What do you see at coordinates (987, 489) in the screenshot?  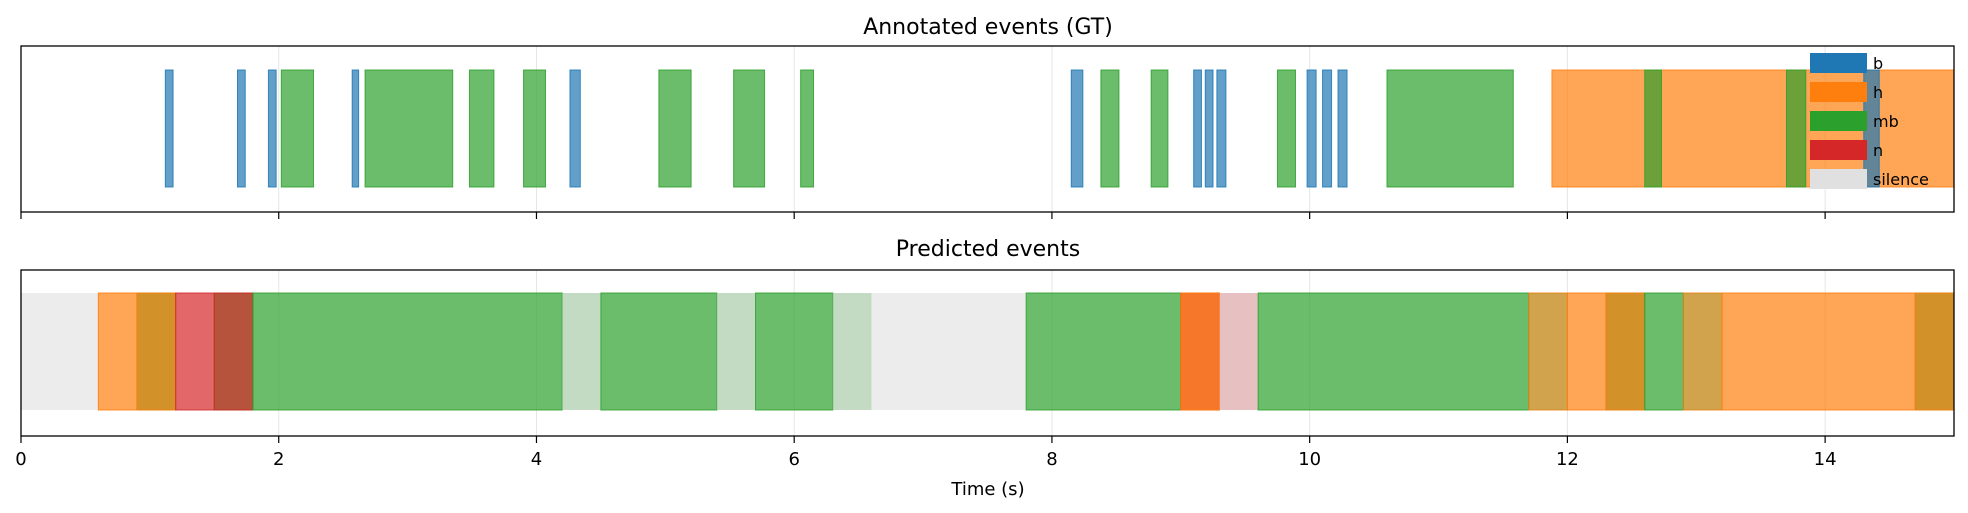 I see `x-axis-label: Time (s)` at bounding box center [987, 489].